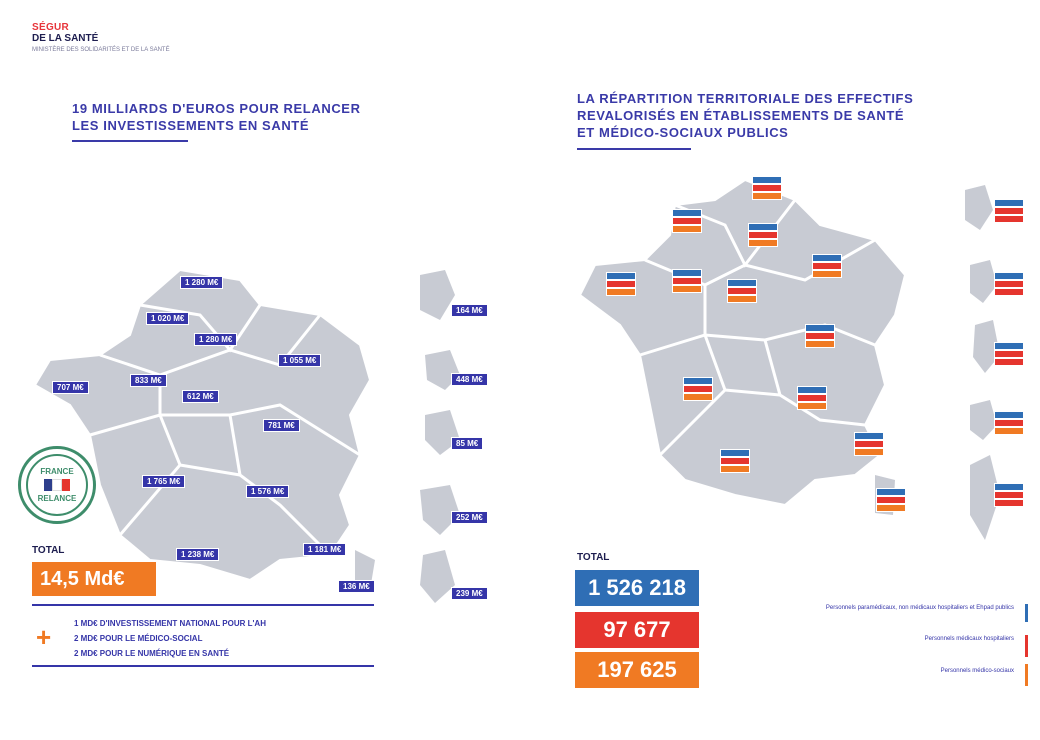 This screenshot has height=740, width=1040. I want to click on left-france-map, so click(204, 429).